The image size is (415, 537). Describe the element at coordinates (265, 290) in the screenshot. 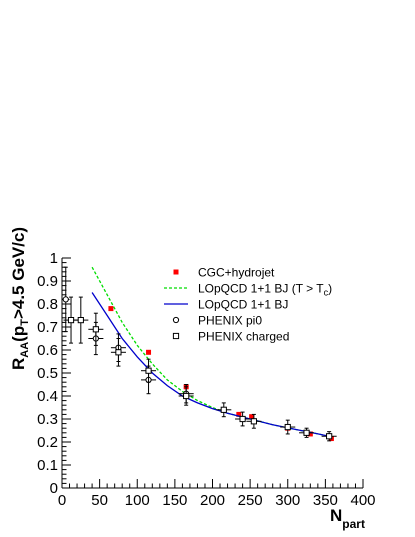

I see `legend-label: LOpQCD 1+1 BJ (T > Tc)` at that location.